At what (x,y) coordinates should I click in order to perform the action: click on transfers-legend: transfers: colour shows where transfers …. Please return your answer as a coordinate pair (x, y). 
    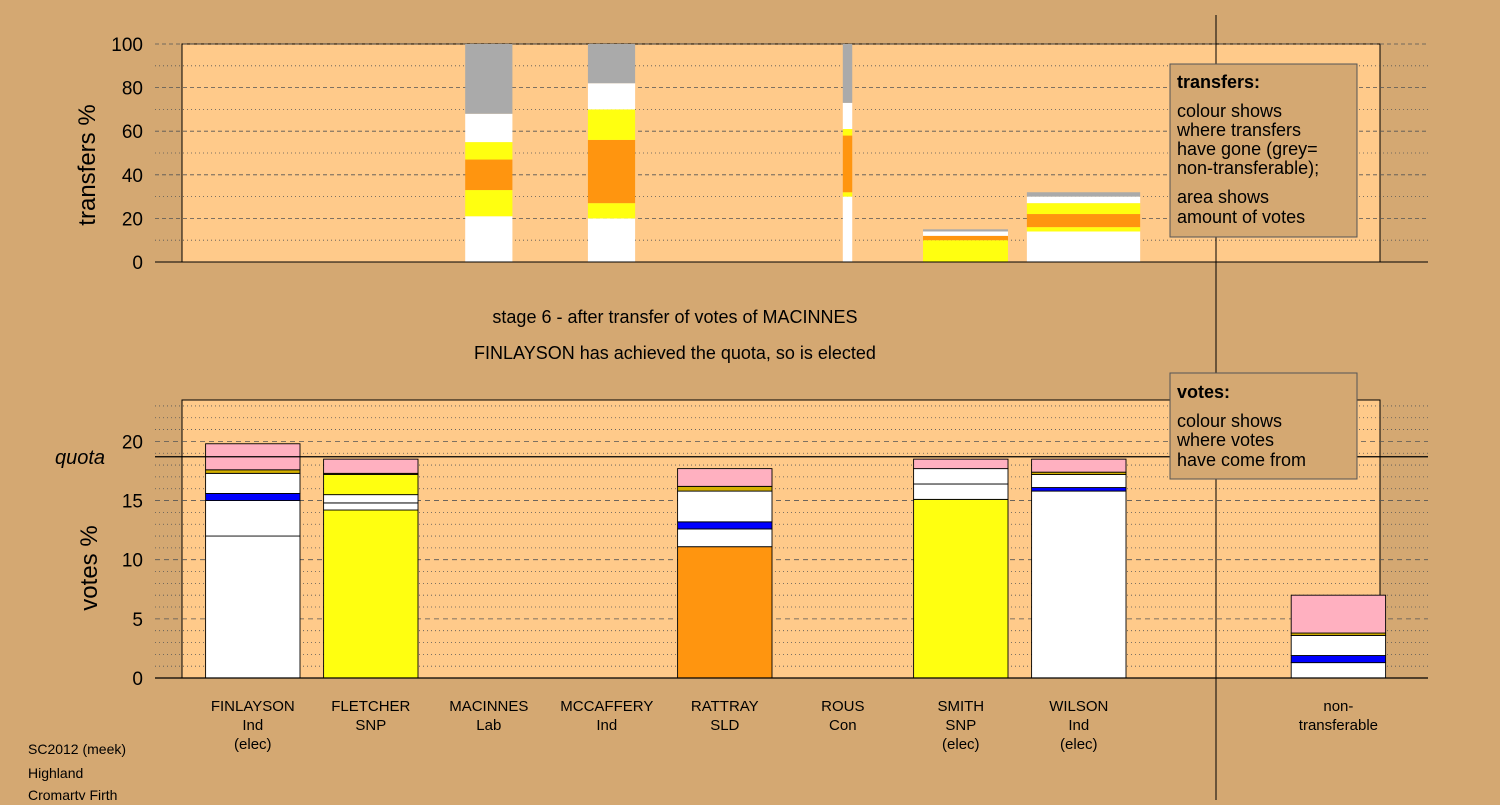
    Looking at the image, I should click on (1263, 150).